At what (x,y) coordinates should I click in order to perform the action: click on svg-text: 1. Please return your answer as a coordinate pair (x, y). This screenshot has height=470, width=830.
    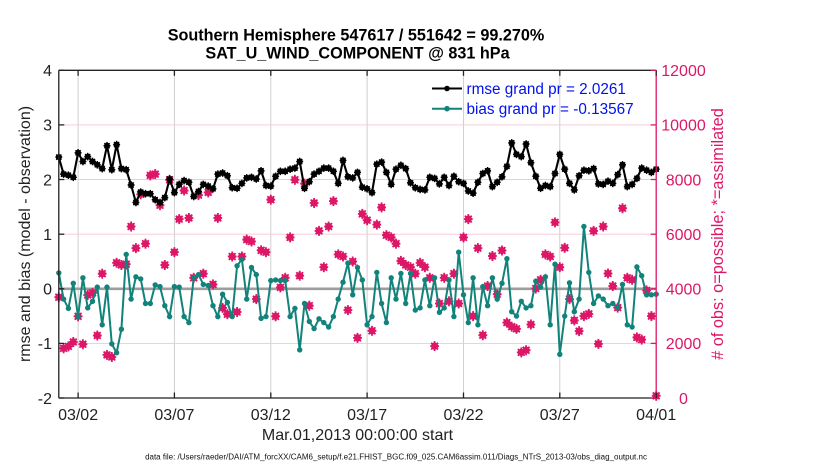
    Looking at the image, I should click on (47, 235).